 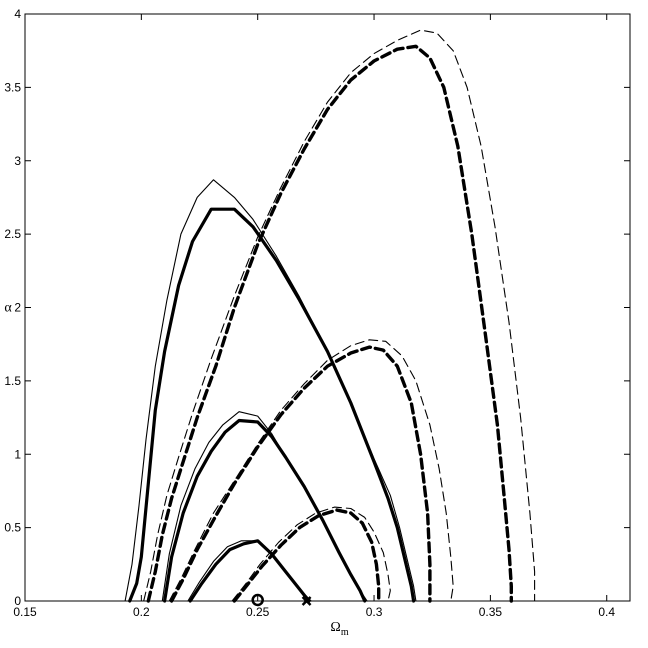 What do you see at coordinates (606, 612) in the screenshot?
I see `x-tick-label: 0.4` at bounding box center [606, 612].